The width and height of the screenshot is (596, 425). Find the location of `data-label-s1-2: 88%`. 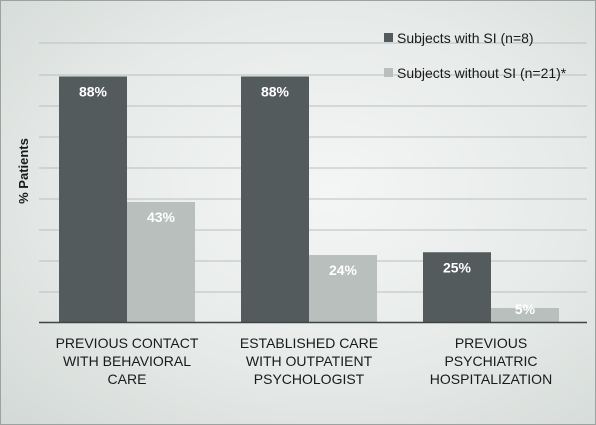

data-label-s1-2: 88% is located at coordinates (275, 91).